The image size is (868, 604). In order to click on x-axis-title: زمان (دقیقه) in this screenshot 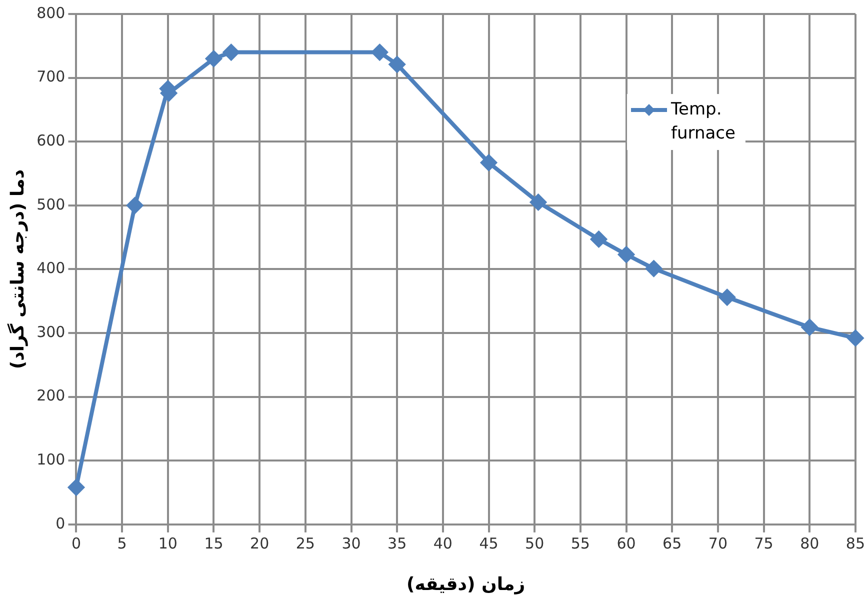, I will do `click(466, 584)`.